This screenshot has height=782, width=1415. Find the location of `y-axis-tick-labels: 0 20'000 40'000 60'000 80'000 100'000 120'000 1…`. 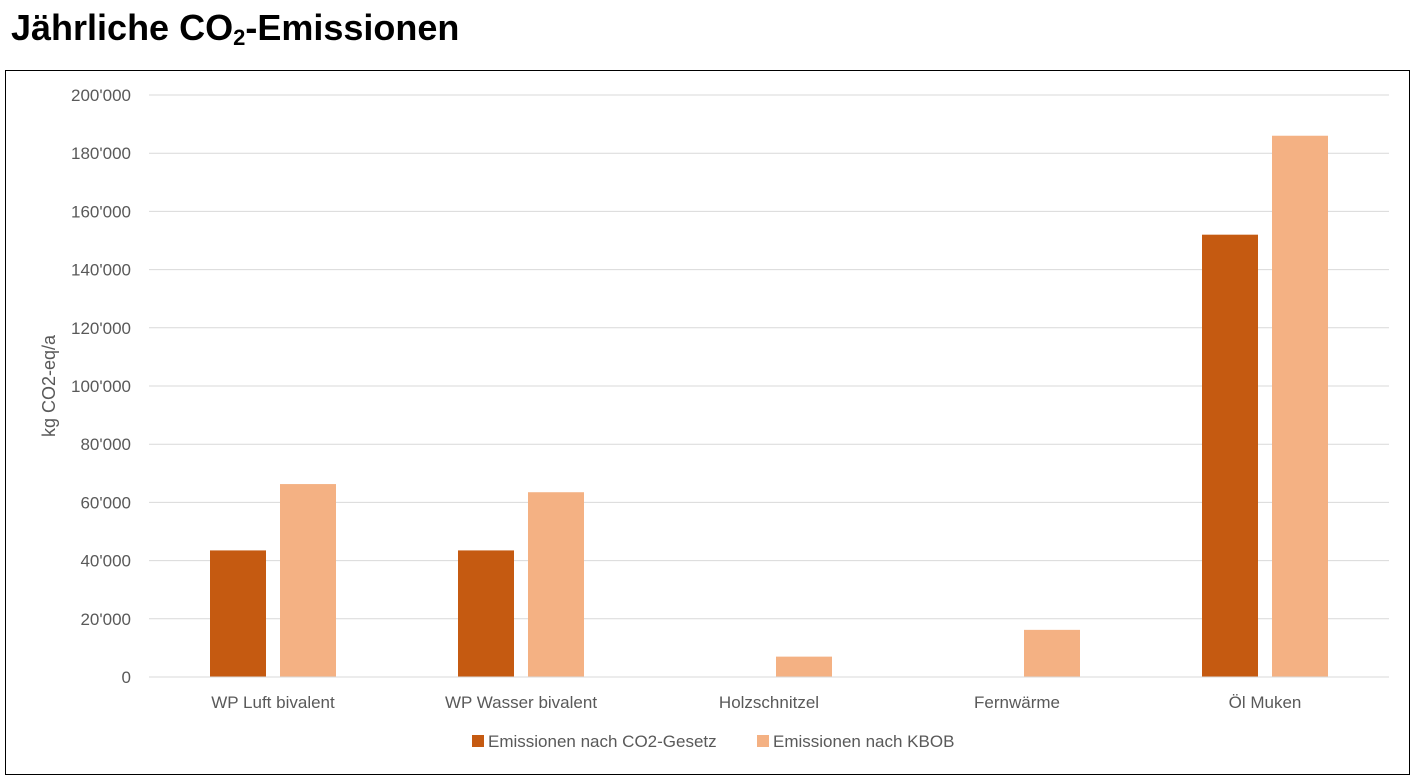

y-axis-tick-labels: 0 20'000 40'000 60'000 80'000 100'000 120'000 1… is located at coordinates (101, 386).